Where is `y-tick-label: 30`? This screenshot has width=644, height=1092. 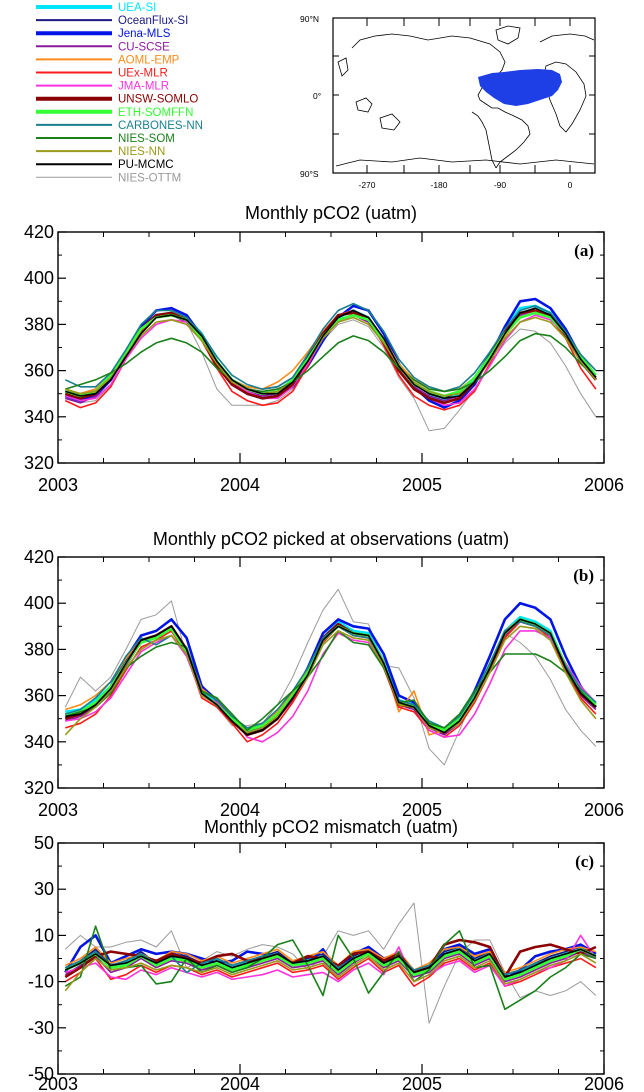 y-tick-label: 30 is located at coordinates (44, 889).